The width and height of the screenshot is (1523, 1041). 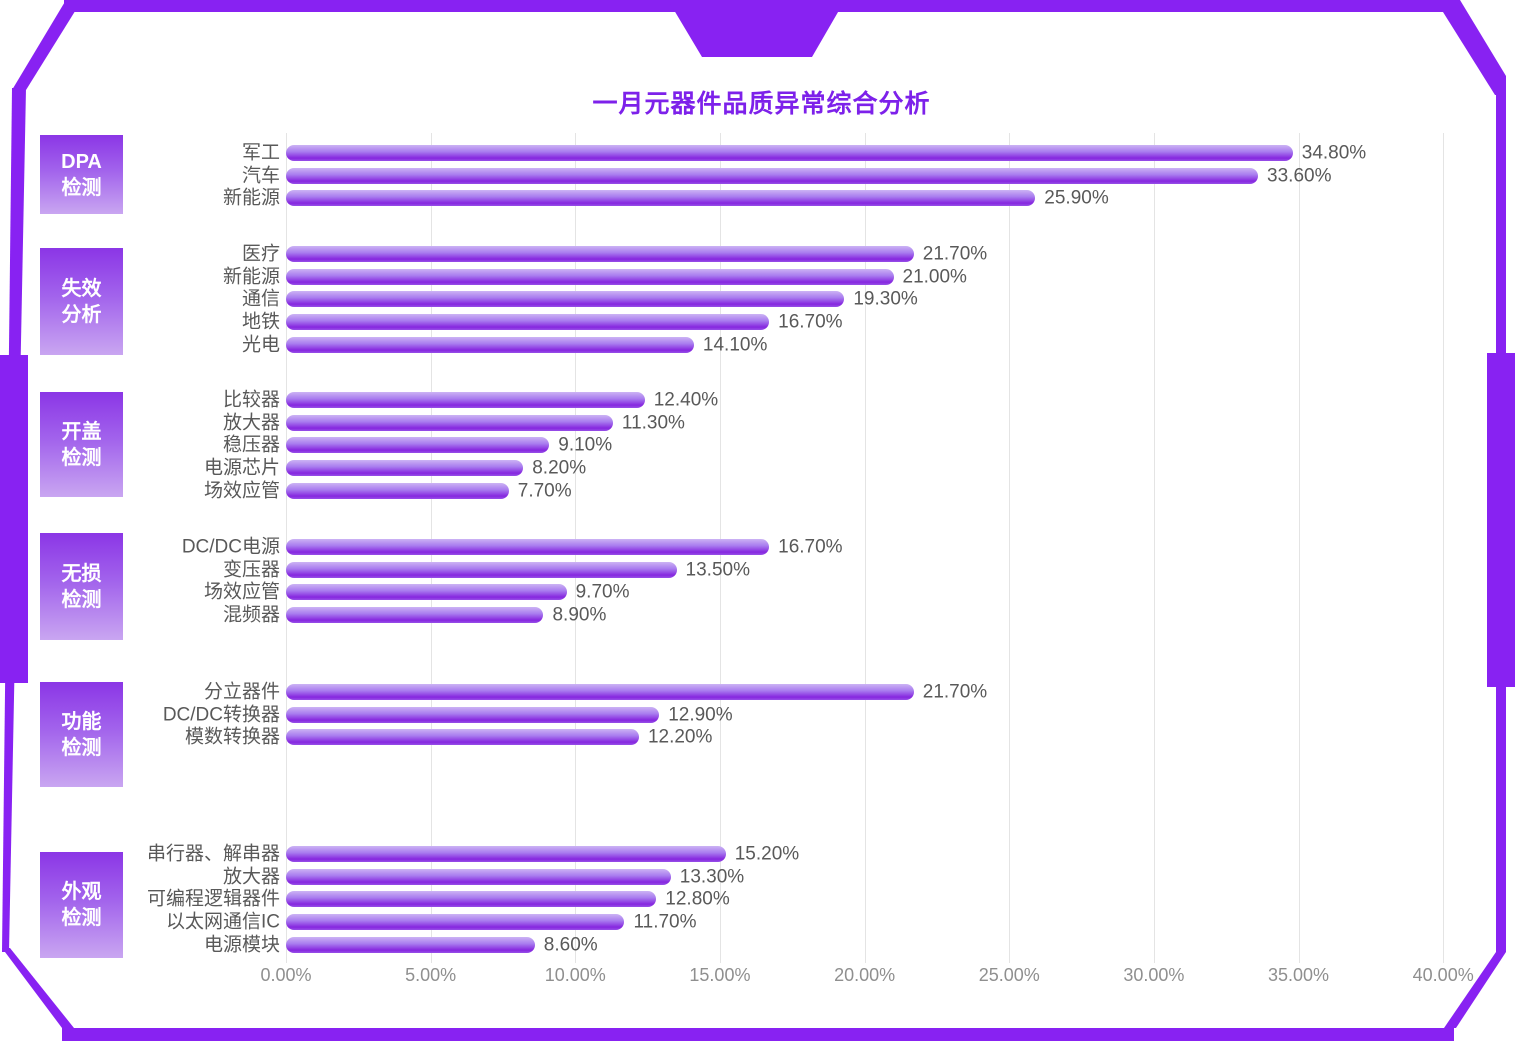 What do you see at coordinates (251, 198) in the screenshot?
I see `category-label: 新能源` at bounding box center [251, 198].